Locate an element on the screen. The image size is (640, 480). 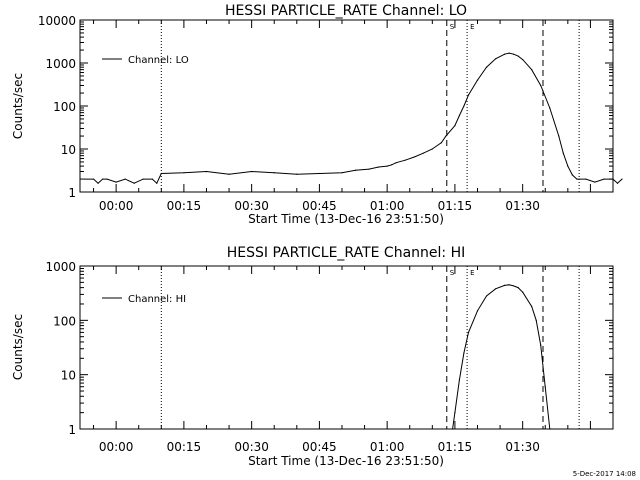
y-tick-label: 100 is located at coordinates (64, 321).